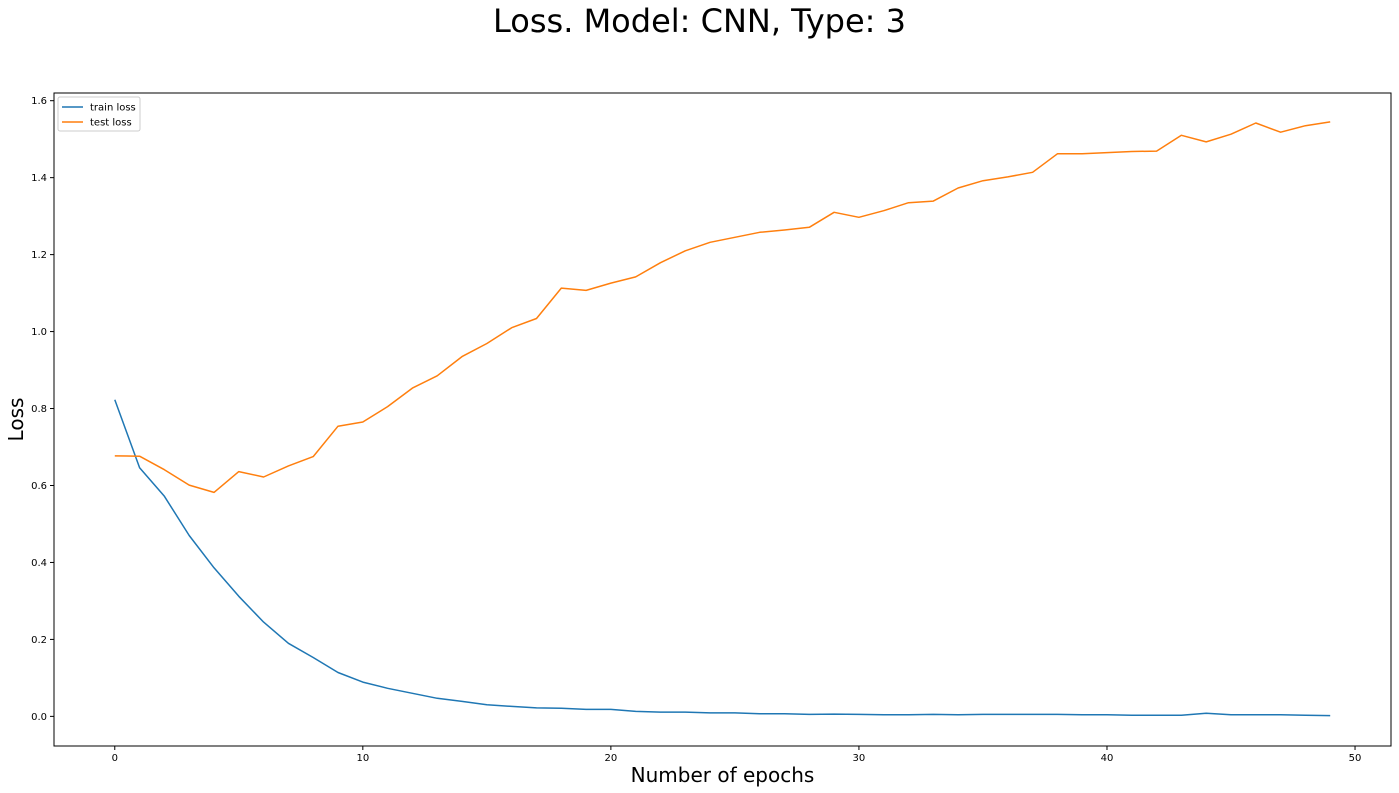 The image size is (1399, 793). What do you see at coordinates (39, 101) in the screenshot?
I see `y-tick-label: 1.6` at bounding box center [39, 101].